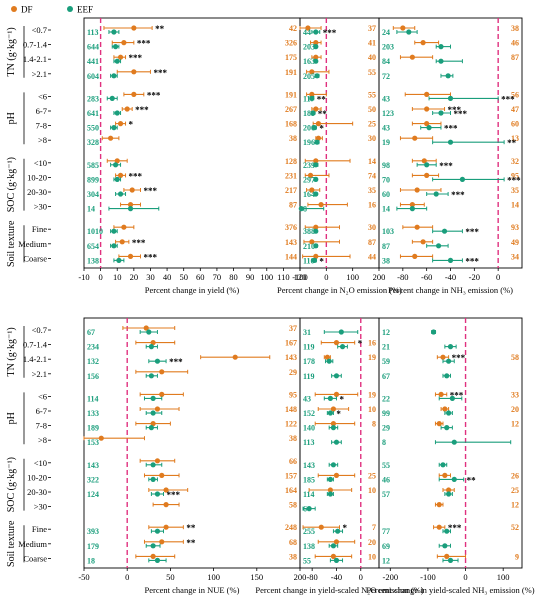 This screenshot has height=604, width=550. Describe the element at coordinates (39, 374) in the screenshot. I see `category-label: >2.1` at that location.